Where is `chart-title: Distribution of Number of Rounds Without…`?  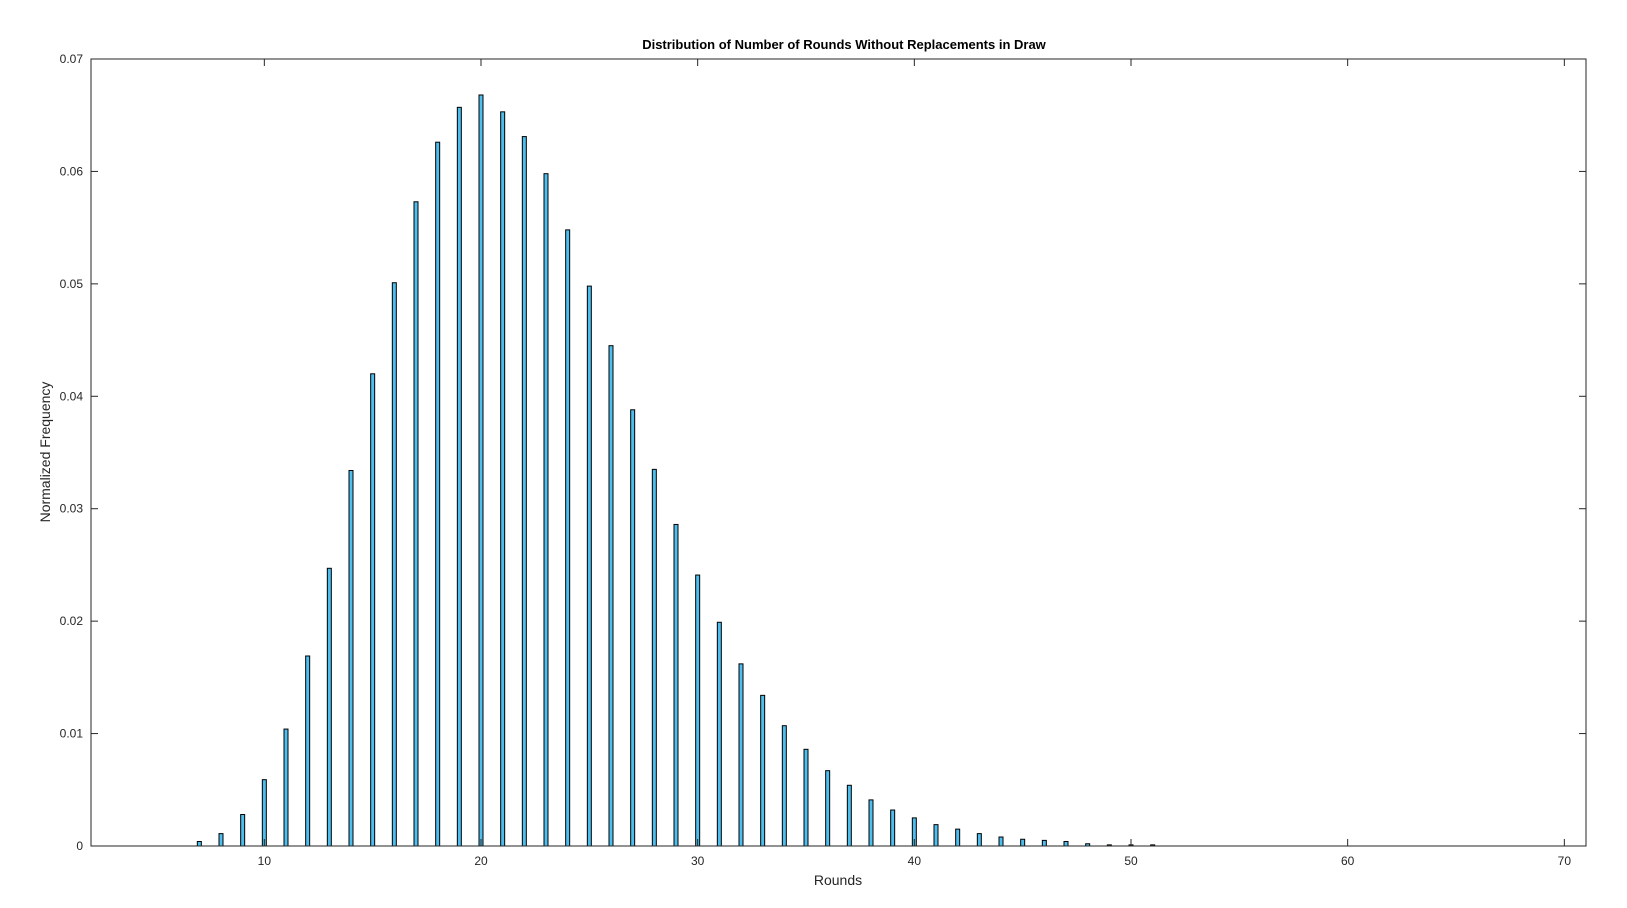
chart-title: Distribution of Number of Rounds Without… is located at coordinates (844, 44).